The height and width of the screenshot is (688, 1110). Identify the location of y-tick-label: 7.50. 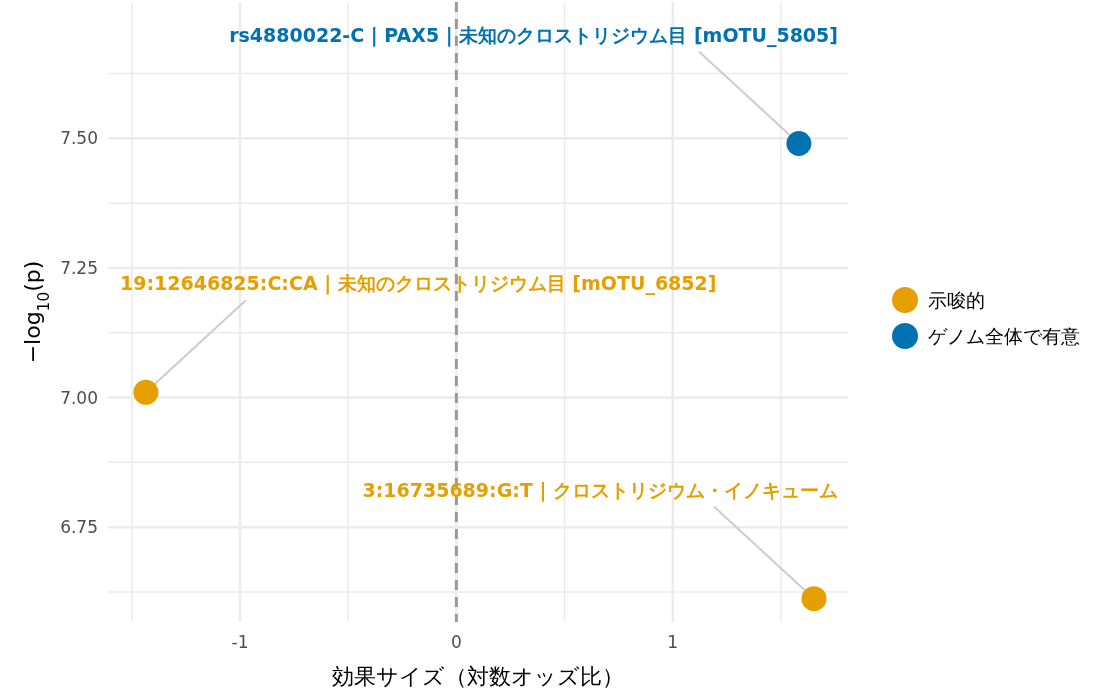
(79, 138).